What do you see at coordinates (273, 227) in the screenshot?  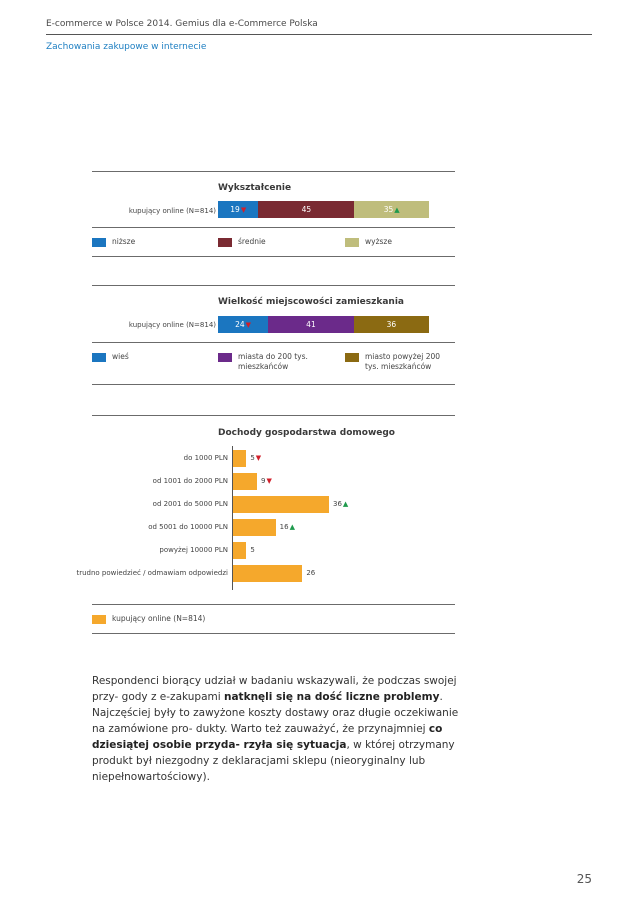 I see `chart1-mid-rule` at bounding box center [273, 227].